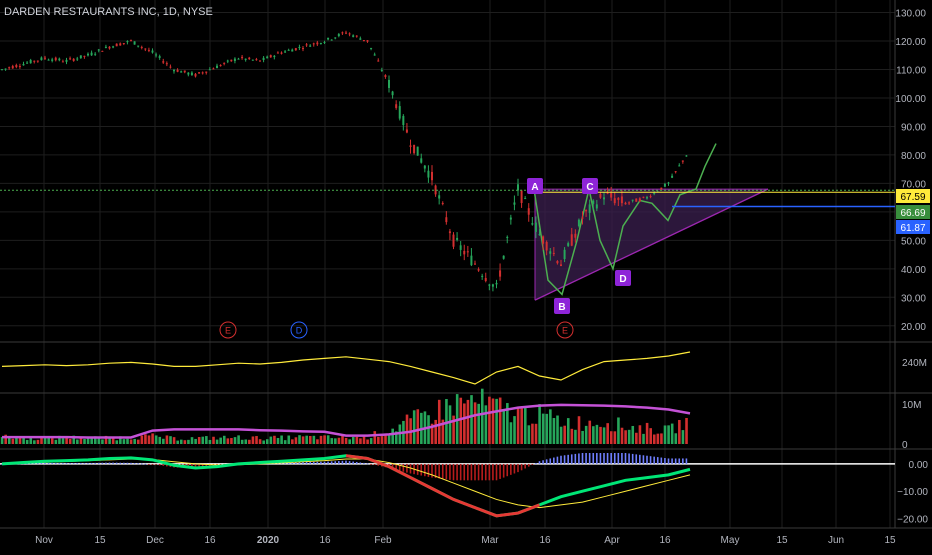 Image resolution: width=932 pixels, height=555 pixels. What do you see at coordinates (465, 540) in the screenshot?
I see `time-axis: Nov 15 Dec 16 2020 16 Feb Mar 16 Apr 16 May 15 Jun 15` at bounding box center [465, 540].